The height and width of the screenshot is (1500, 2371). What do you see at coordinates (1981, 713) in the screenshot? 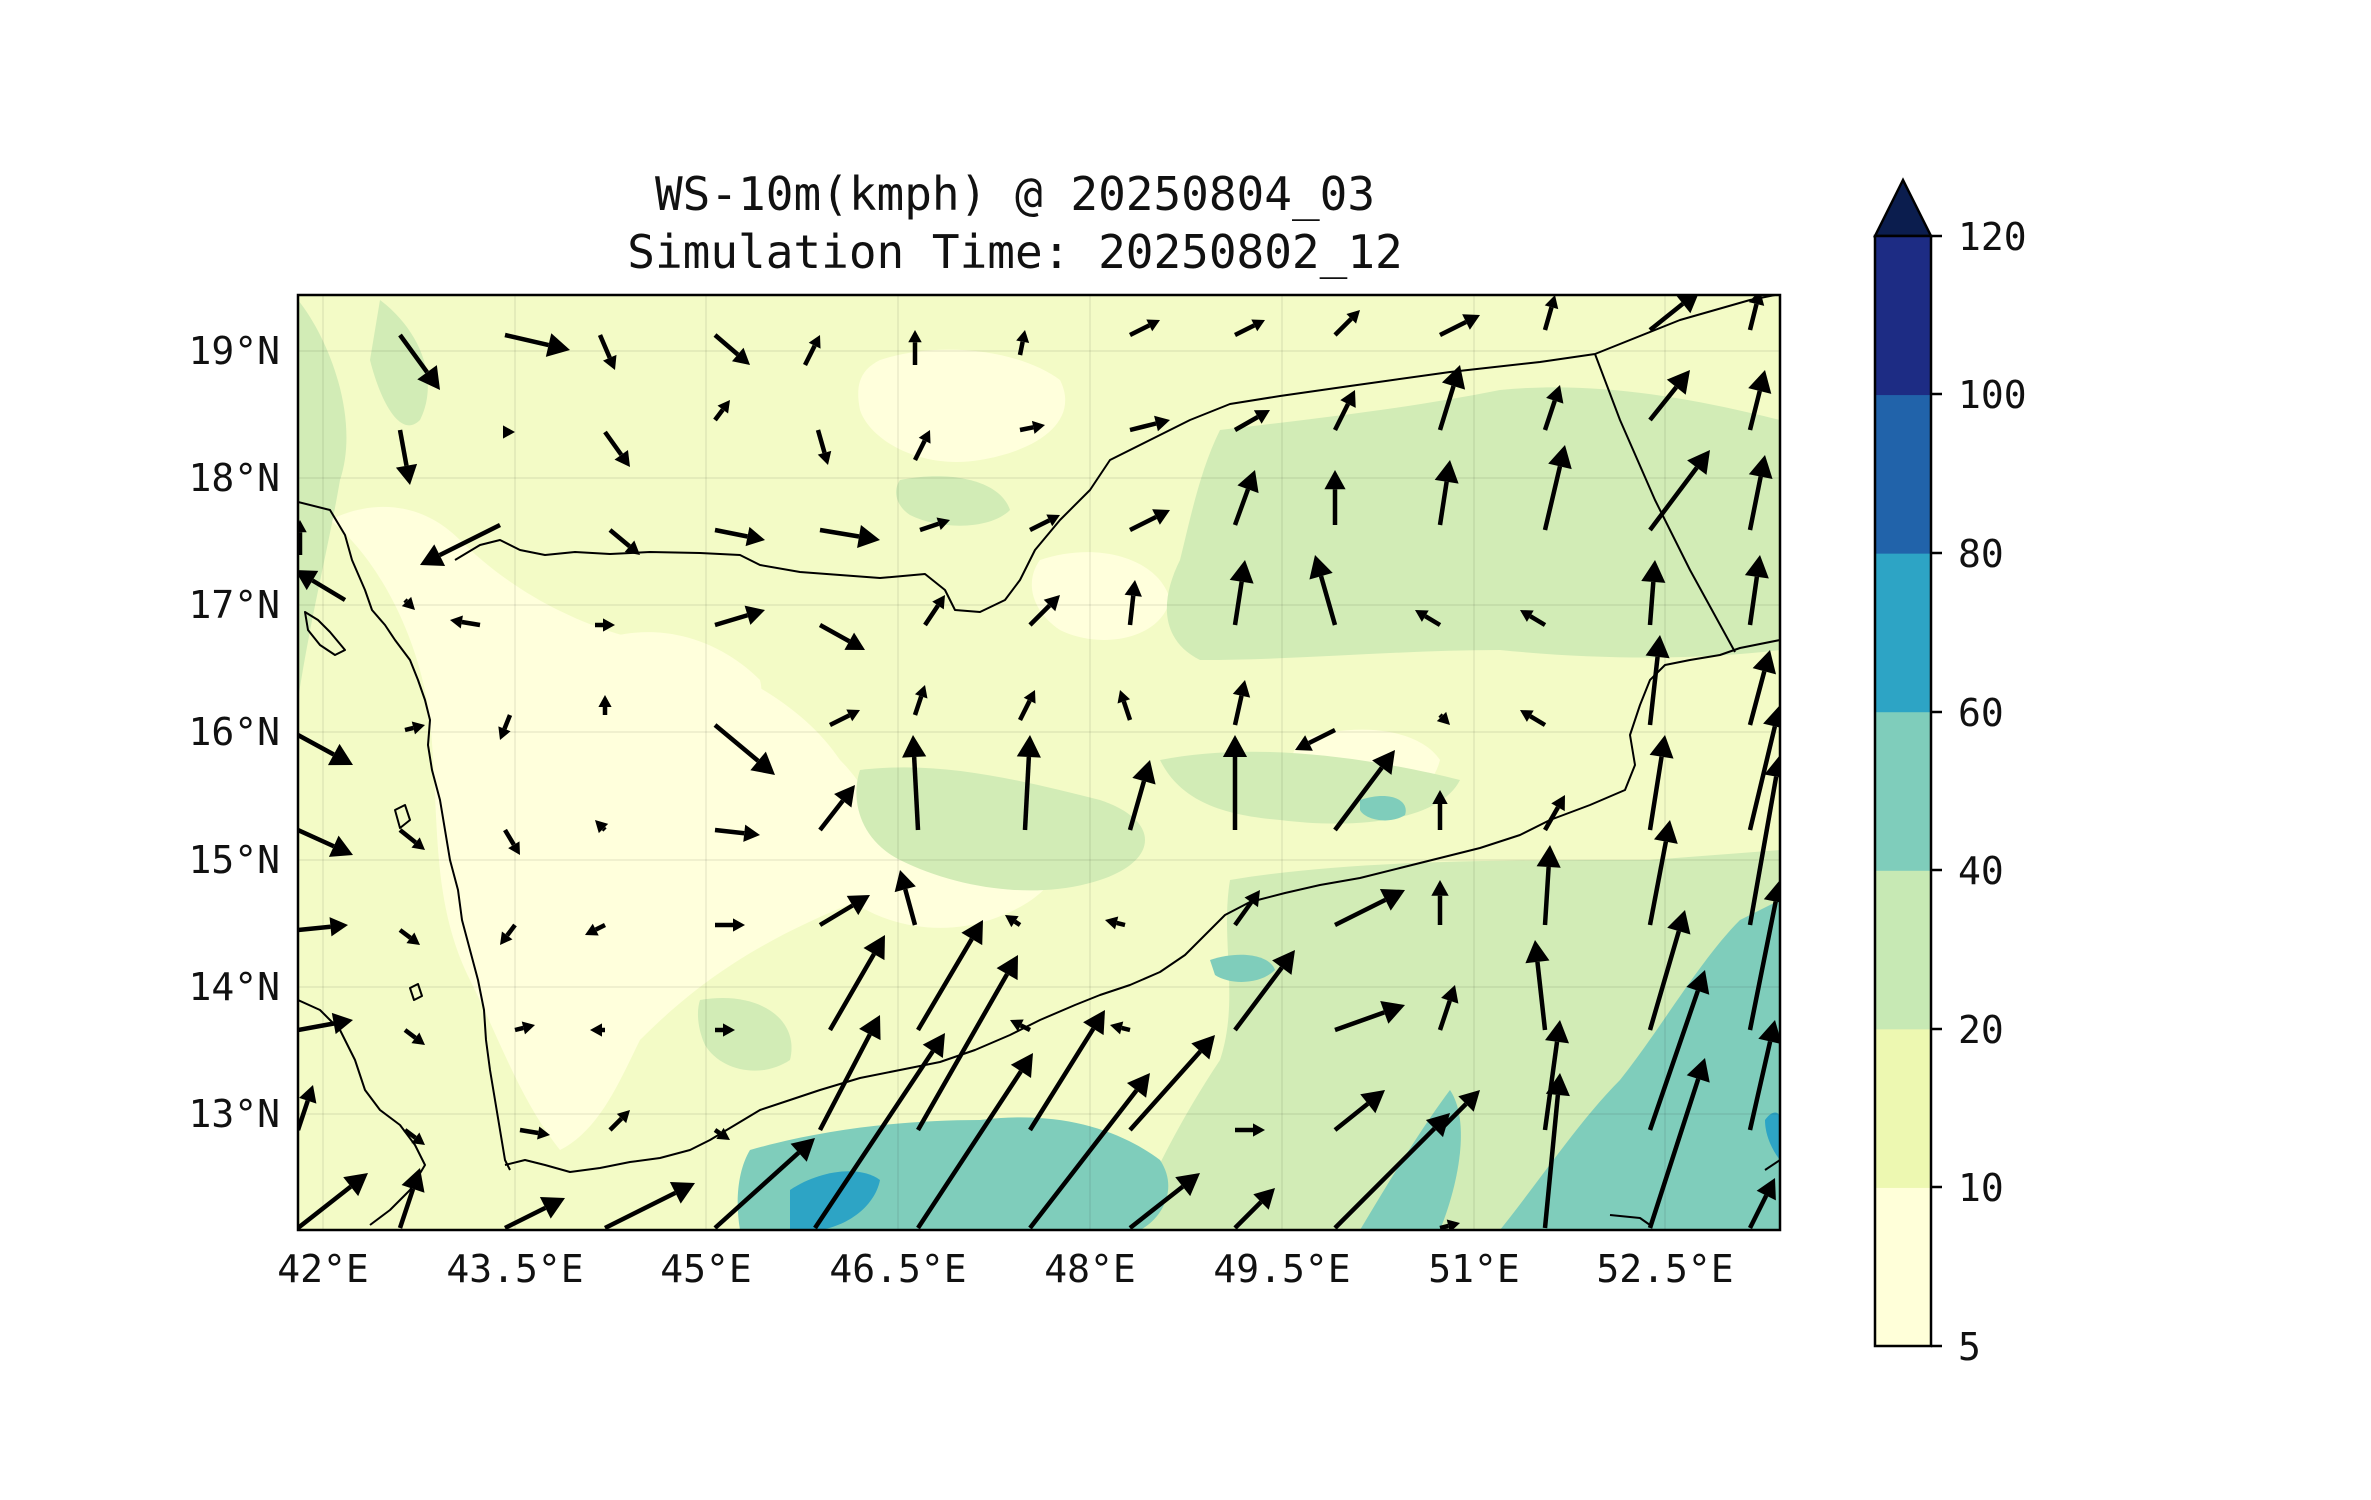
I see `colorbar-tick-label: 60` at bounding box center [1981, 713].